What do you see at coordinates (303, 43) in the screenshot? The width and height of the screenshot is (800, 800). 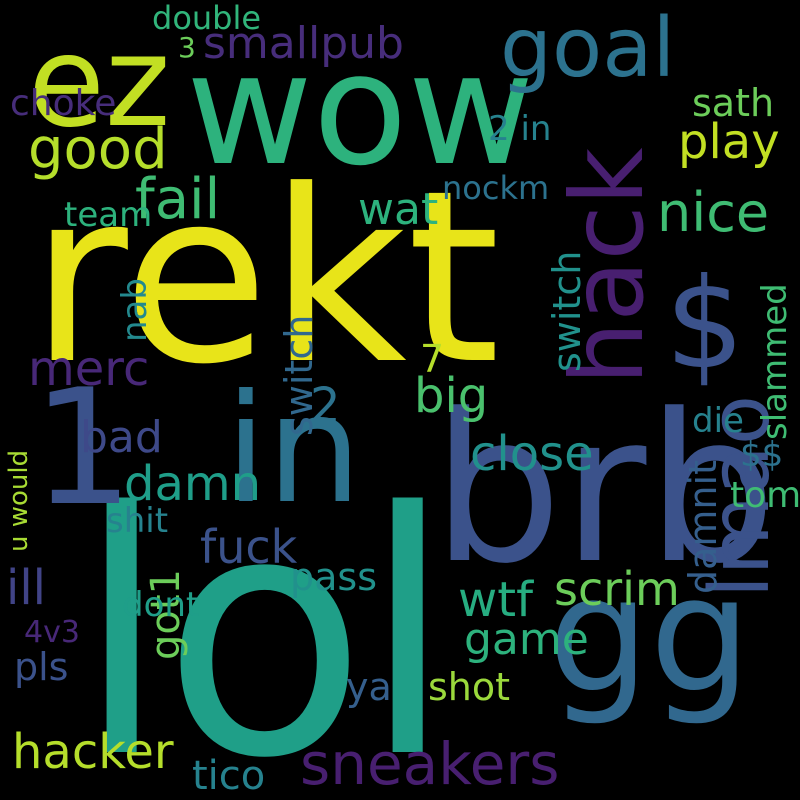 I see `word: smallpub` at bounding box center [303, 43].